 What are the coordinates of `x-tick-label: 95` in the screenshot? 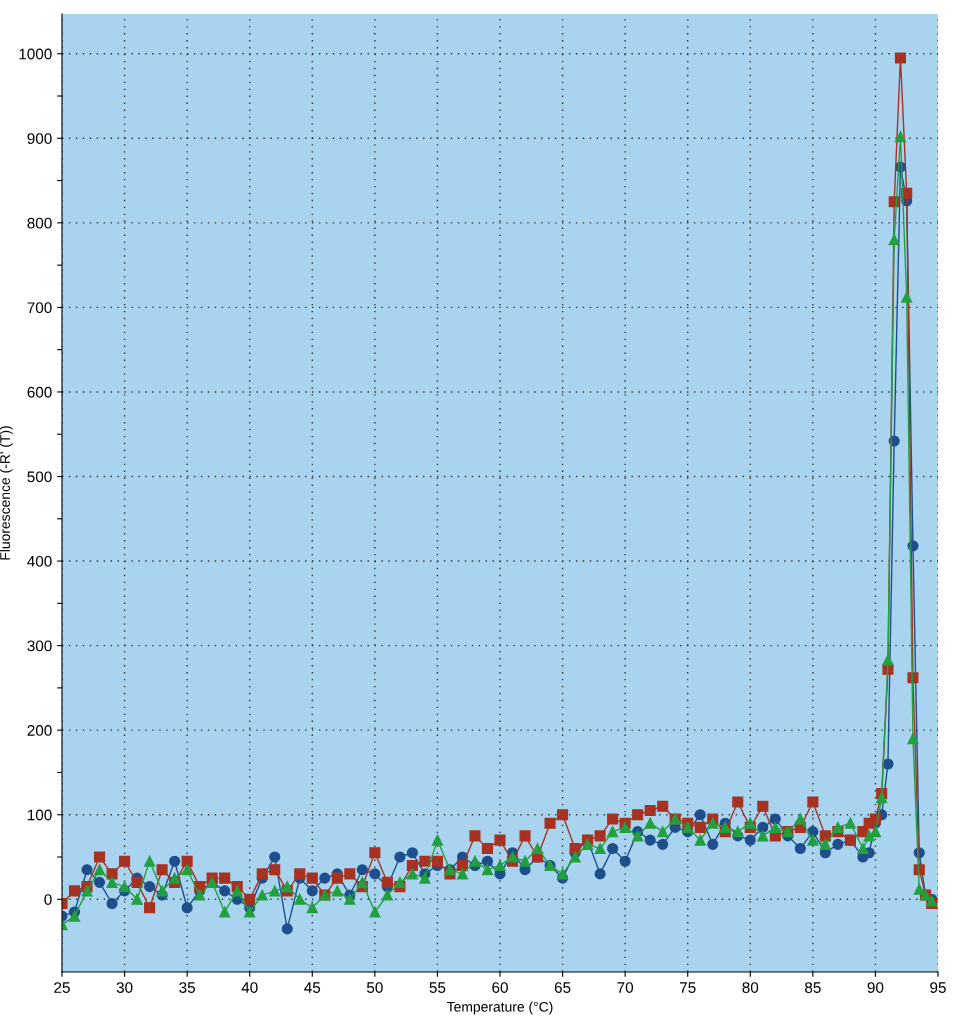 It's located at (938, 987).